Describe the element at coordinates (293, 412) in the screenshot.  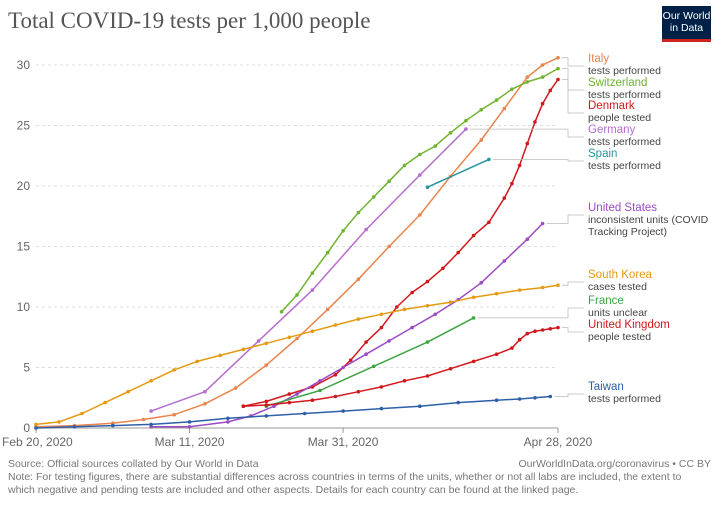
I see `series-line-taiwan` at that location.